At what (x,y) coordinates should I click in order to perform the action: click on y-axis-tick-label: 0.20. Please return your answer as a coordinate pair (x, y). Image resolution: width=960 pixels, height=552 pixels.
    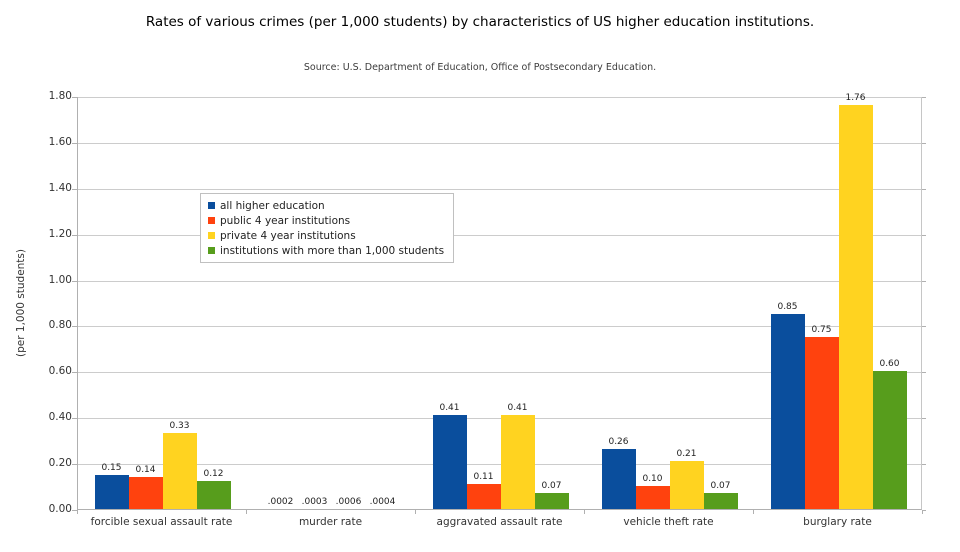
    Looking at the image, I should click on (60, 463).